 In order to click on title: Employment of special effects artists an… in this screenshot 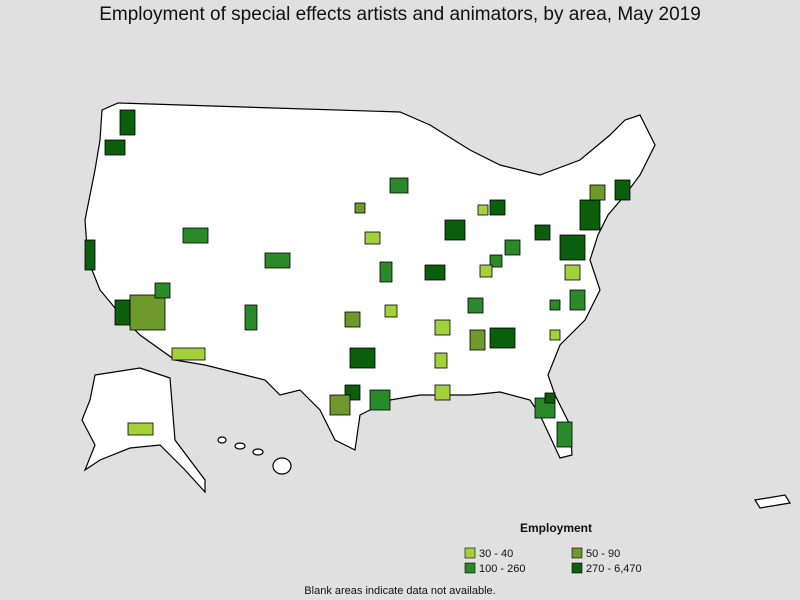, I will do `click(400, 14)`.